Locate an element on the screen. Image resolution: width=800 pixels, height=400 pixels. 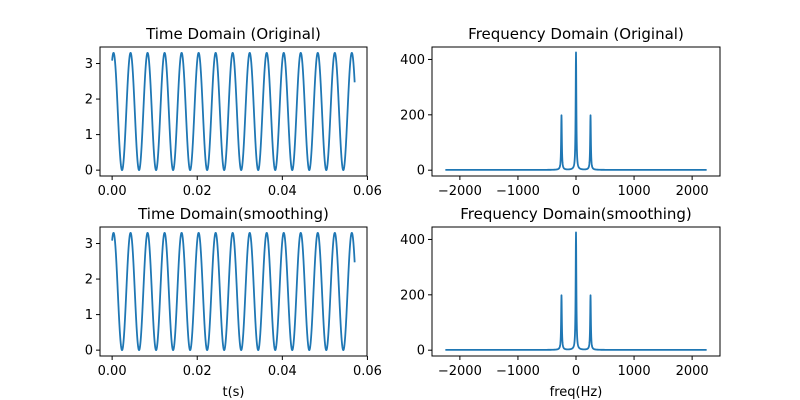
subplot-title: Time Domain (Original) is located at coordinates (233, 34).